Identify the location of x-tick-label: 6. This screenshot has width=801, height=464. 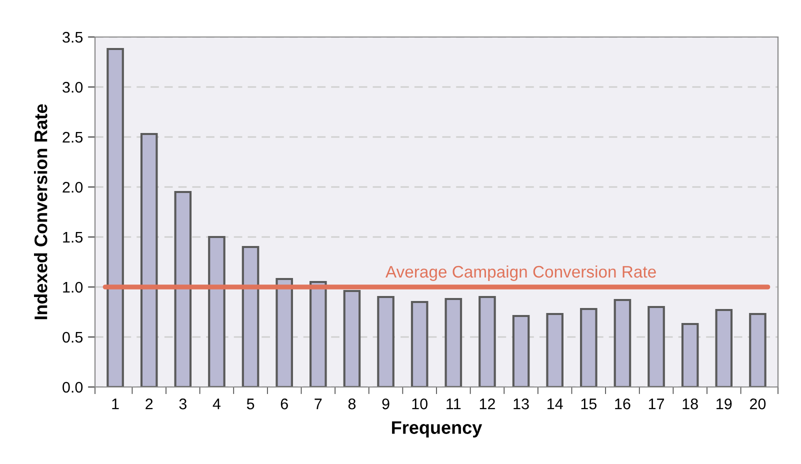
(284, 404).